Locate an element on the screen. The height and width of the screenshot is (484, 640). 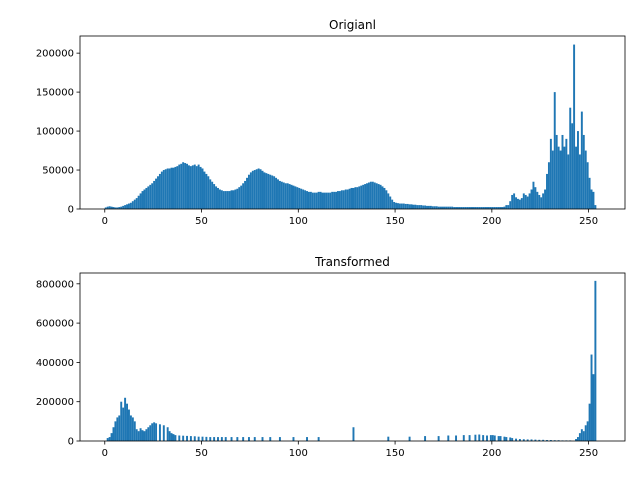
y-tick-label: 50000 is located at coordinates (58, 171).